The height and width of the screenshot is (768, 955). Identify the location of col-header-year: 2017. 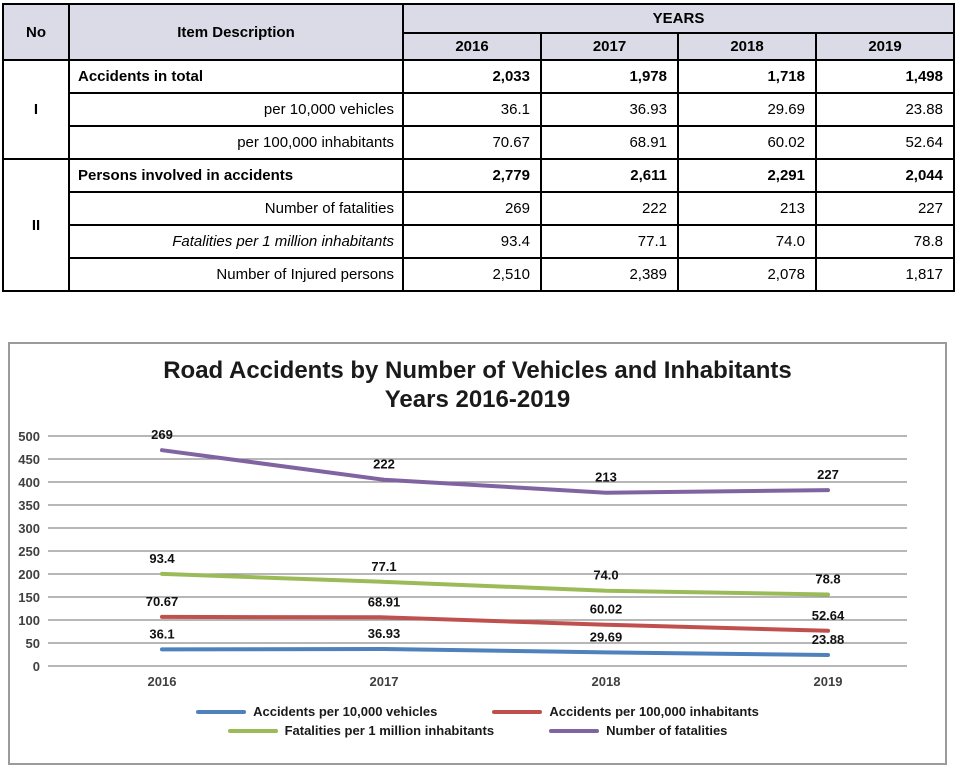
(609, 46).